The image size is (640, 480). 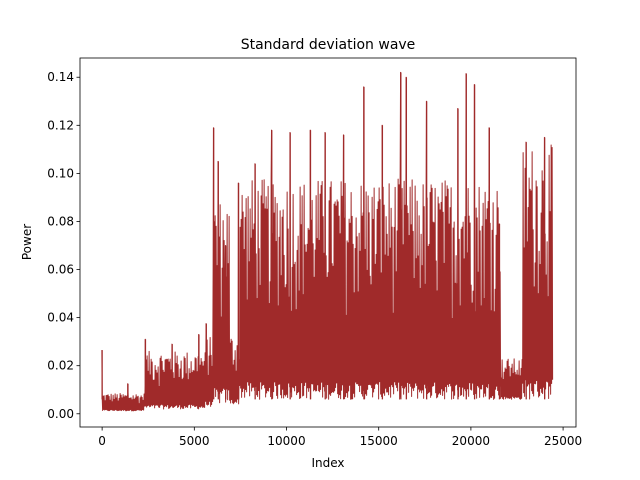 I want to click on y-tick-label: 0.06, so click(x=60, y=270).